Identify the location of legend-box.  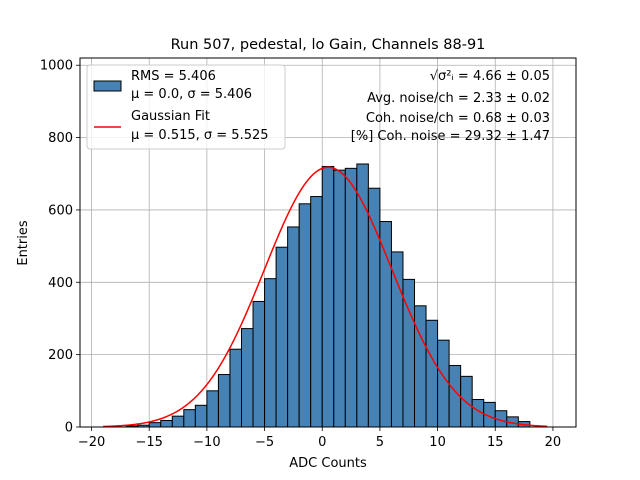
(186, 107).